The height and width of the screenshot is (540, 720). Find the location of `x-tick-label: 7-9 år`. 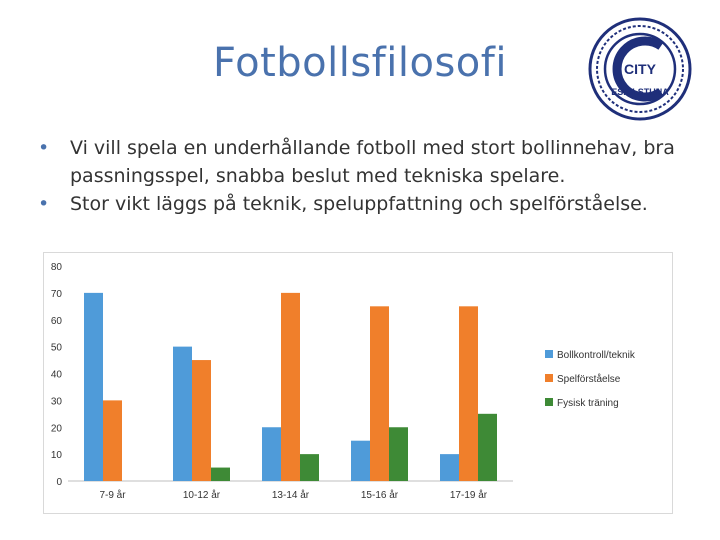

x-tick-label: 7-9 år is located at coordinates (112, 495).